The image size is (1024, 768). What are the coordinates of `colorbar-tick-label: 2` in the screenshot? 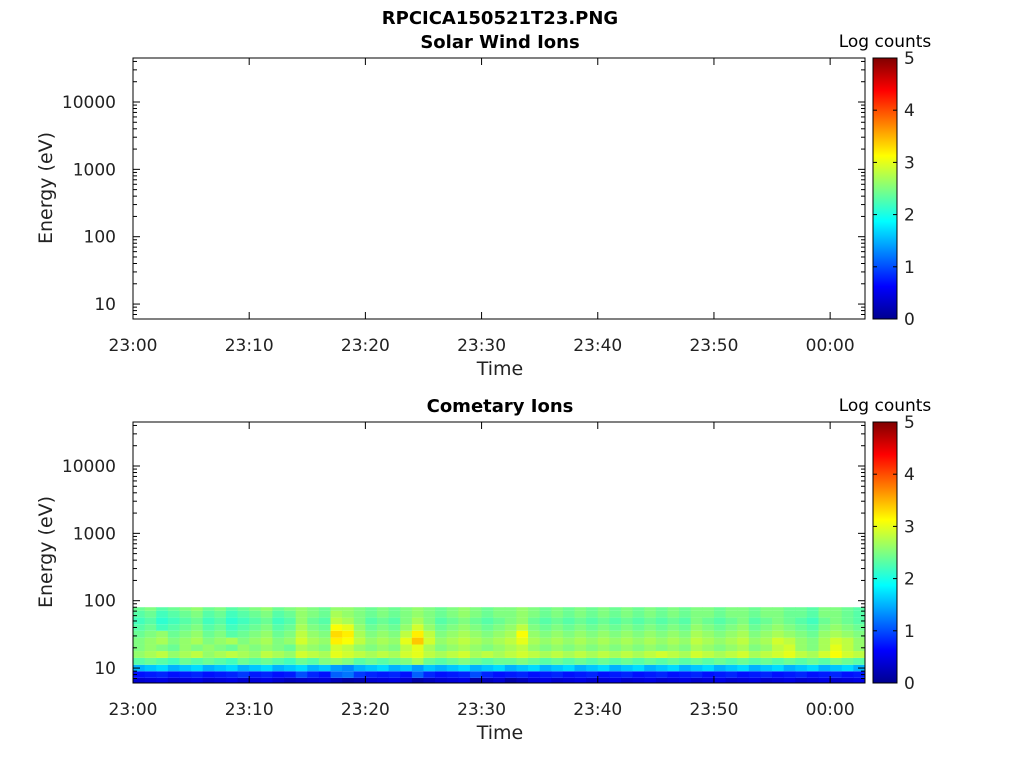 It's located at (909, 216).